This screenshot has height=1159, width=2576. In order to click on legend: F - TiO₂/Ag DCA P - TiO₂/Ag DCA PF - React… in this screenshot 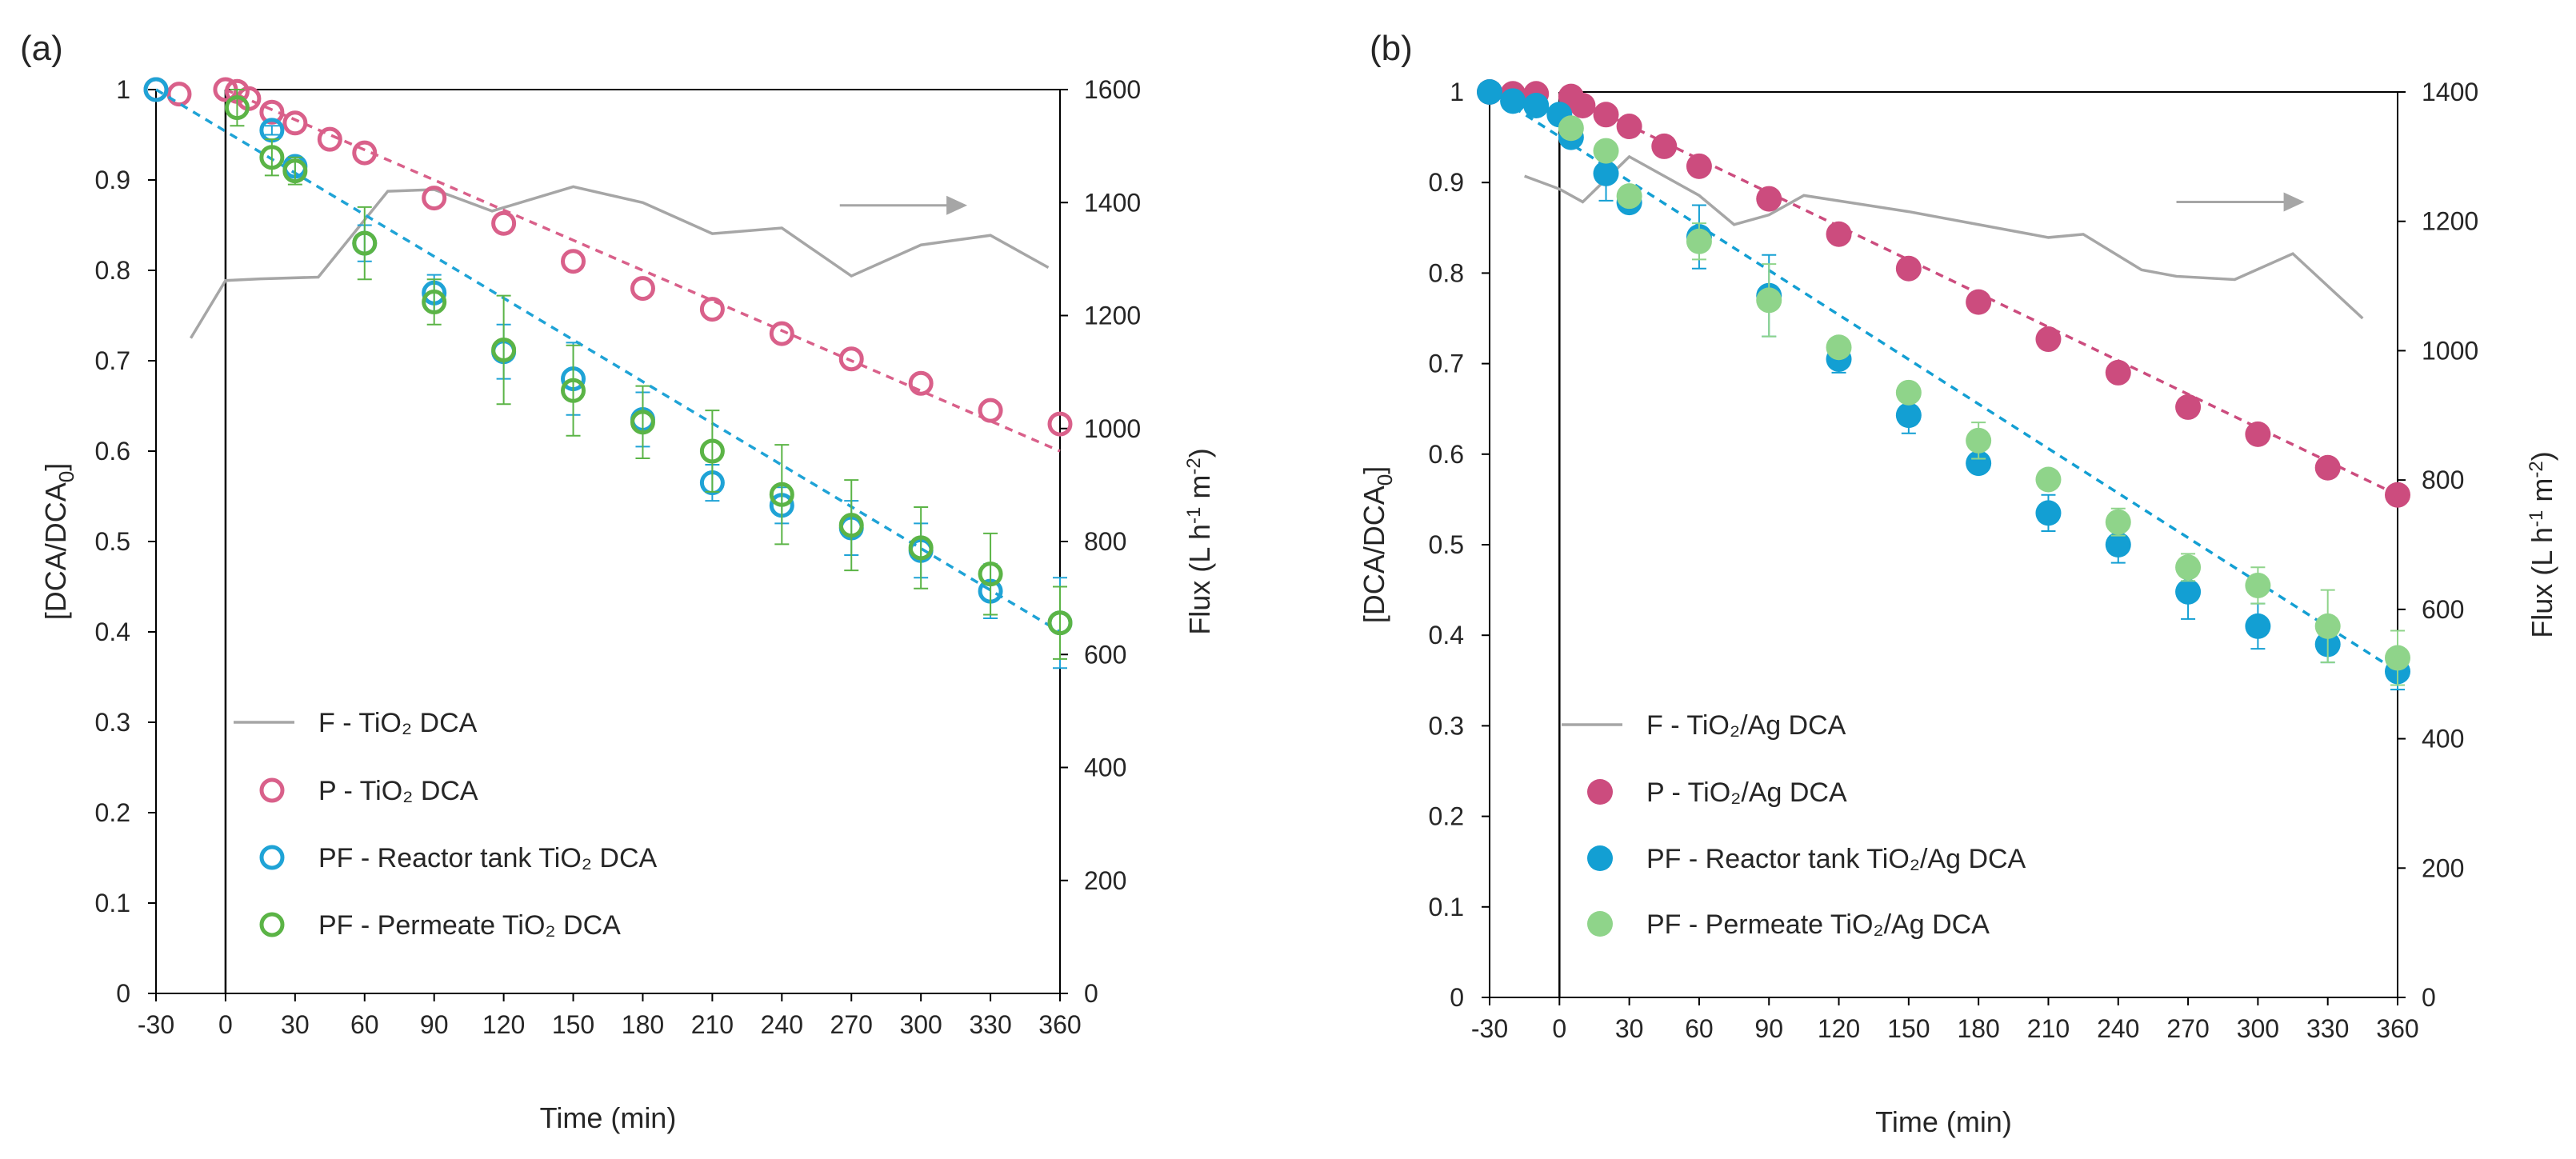, I will do `click(1794, 825)`.